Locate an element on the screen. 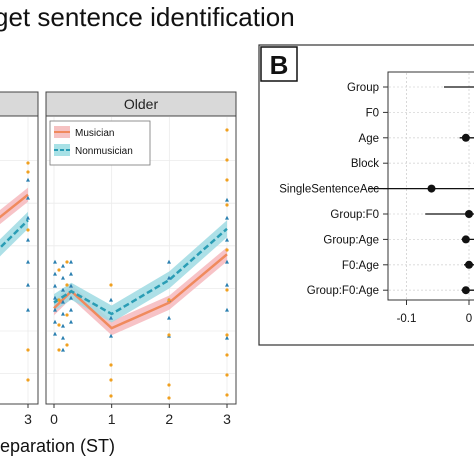 This screenshot has width=474, height=474. row-label: Age is located at coordinates (369, 139).